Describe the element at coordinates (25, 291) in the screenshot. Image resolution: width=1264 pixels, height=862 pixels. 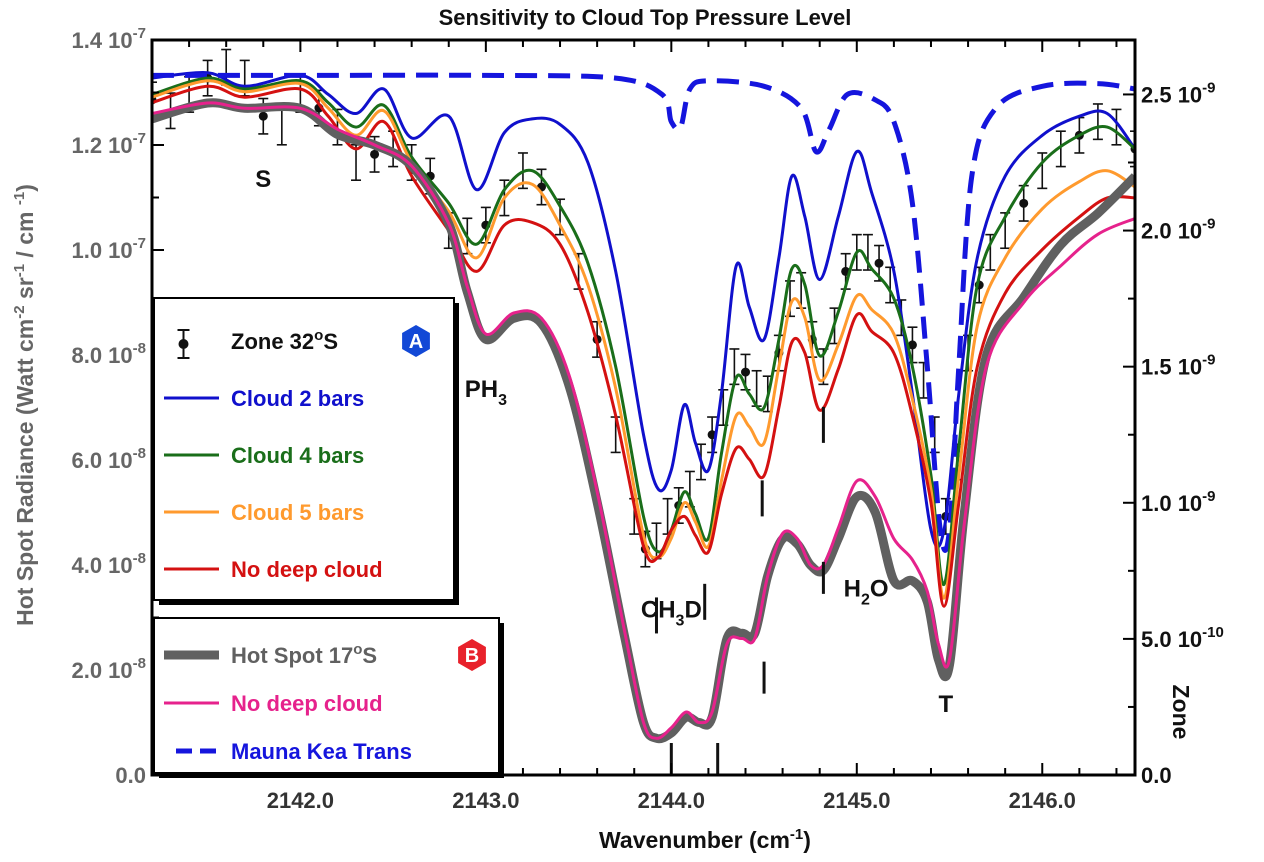
I see `y-axis-title-b: sr` at that location.